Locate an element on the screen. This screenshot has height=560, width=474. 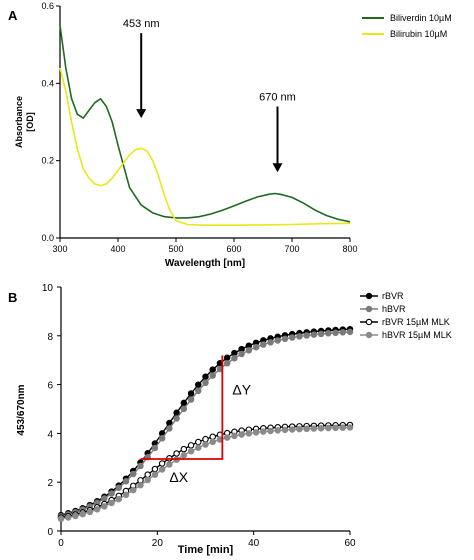
panel-a-letter: A is located at coordinates (13, 15).